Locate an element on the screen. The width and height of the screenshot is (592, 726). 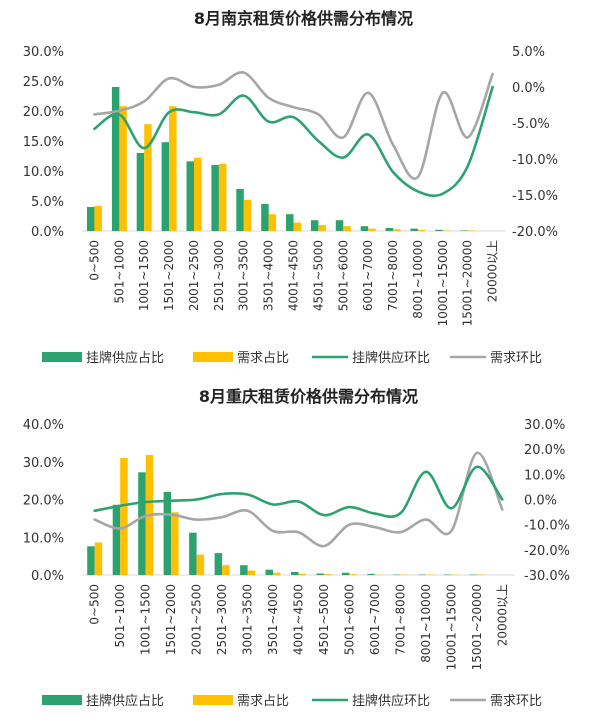
category-label: 2001~2500 is located at coordinates (197, 619).